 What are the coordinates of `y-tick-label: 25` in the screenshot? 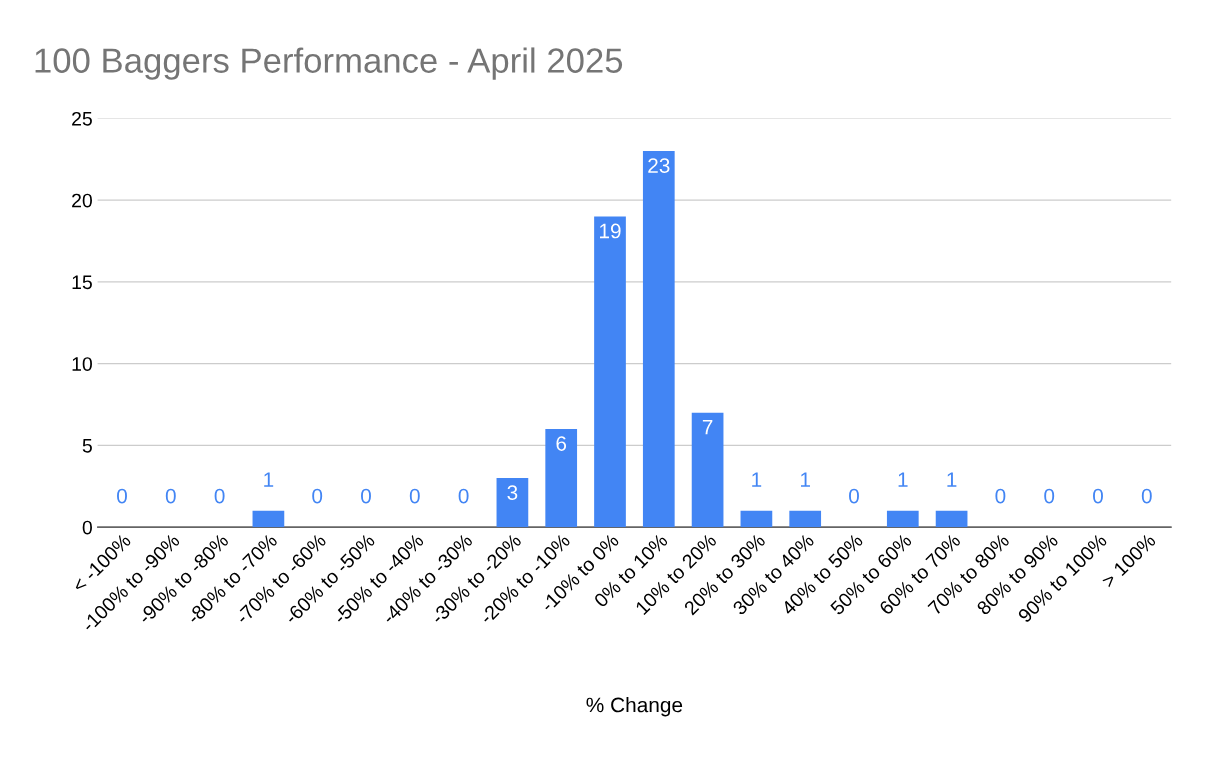 It's located at (82, 118).